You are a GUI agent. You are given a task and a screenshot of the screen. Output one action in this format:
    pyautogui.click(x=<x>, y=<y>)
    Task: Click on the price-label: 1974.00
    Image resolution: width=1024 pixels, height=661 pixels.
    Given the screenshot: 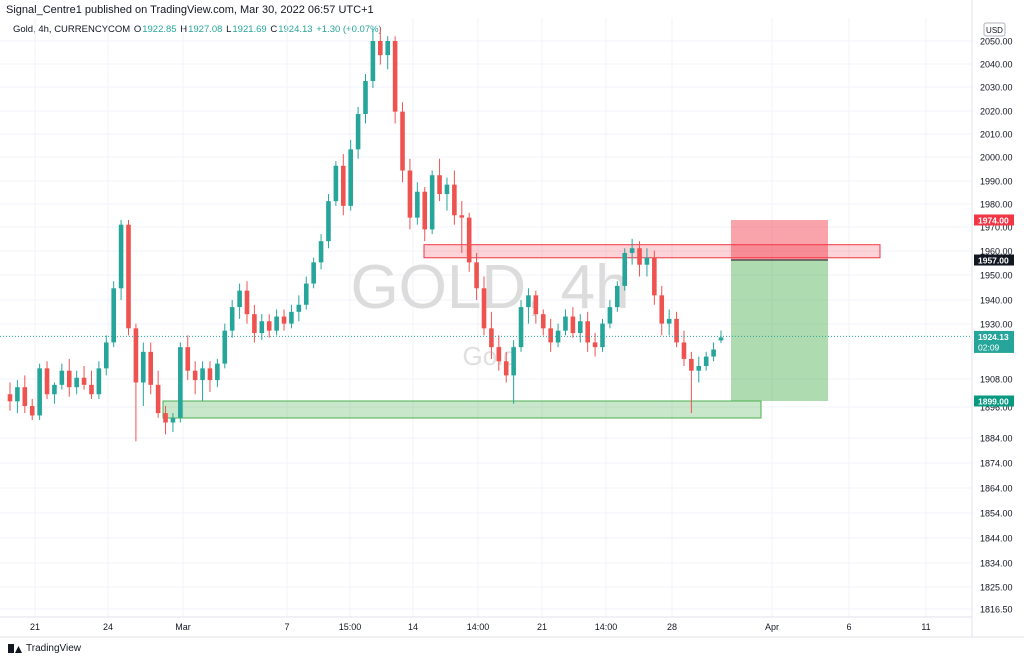 What is the action you would take?
    pyautogui.click(x=994, y=220)
    